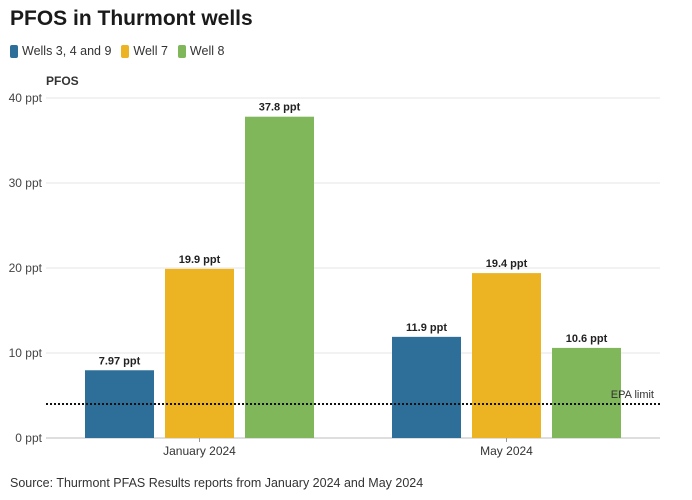 The image size is (692, 500). I want to click on y-tick-label: 20 ppt, so click(26, 268).